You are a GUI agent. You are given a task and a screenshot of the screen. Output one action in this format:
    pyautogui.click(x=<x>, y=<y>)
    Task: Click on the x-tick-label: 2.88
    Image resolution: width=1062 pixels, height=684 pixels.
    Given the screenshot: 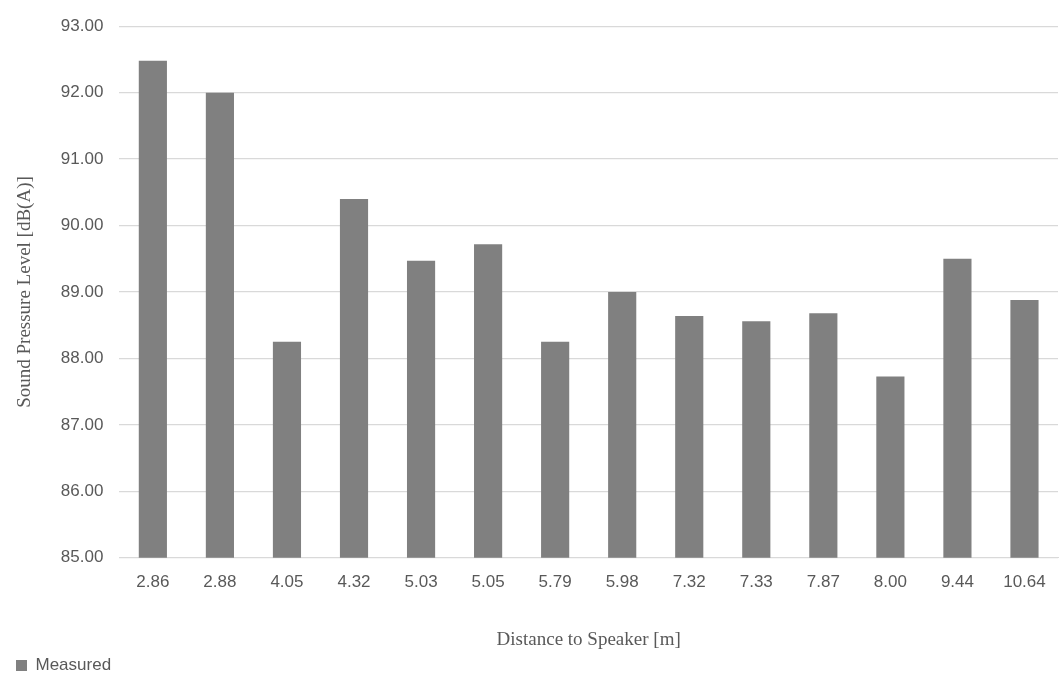 What is the action you would take?
    pyautogui.click(x=220, y=581)
    